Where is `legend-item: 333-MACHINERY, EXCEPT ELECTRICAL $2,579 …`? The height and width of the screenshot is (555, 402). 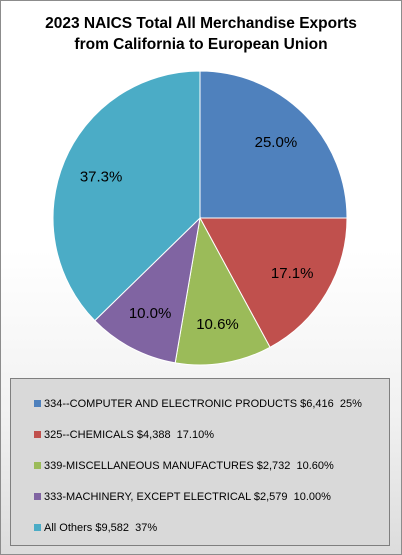
legend-item: 333-MACHINERY, EXCEPT ELECTRICAL $2,579 … is located at coordinates (200, 496).